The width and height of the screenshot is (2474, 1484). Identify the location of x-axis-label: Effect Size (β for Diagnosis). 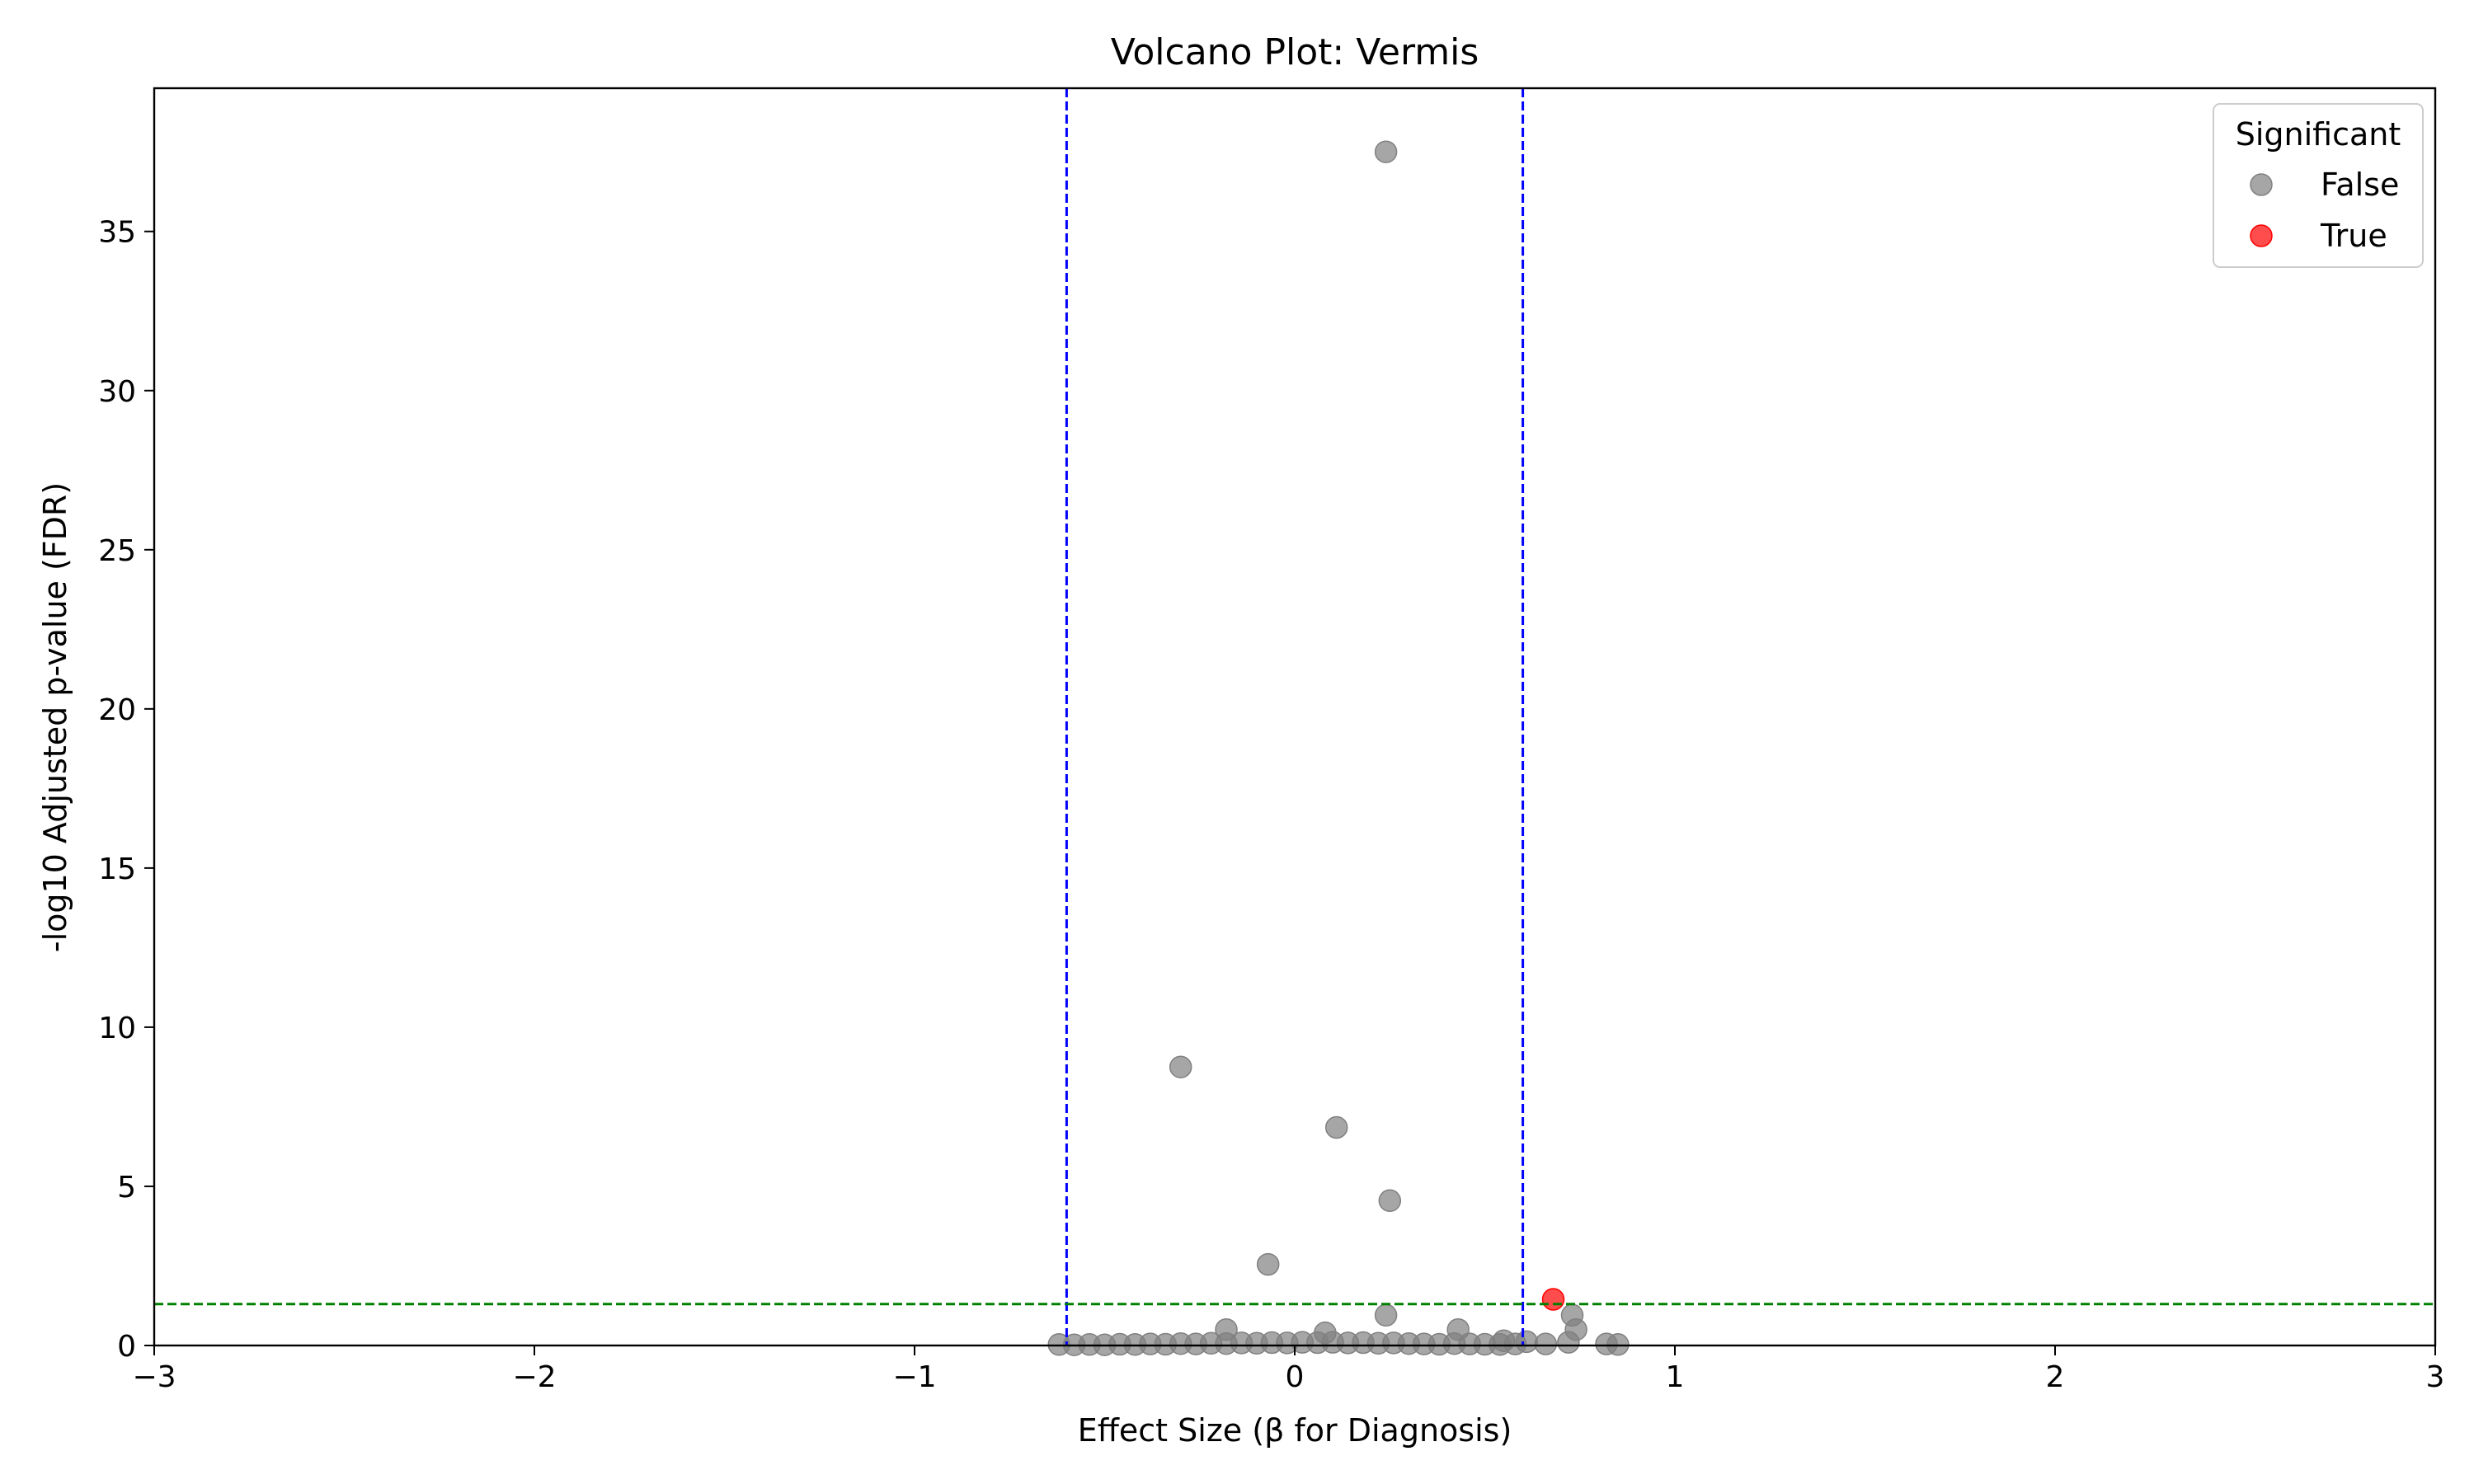
(1295, 1430).